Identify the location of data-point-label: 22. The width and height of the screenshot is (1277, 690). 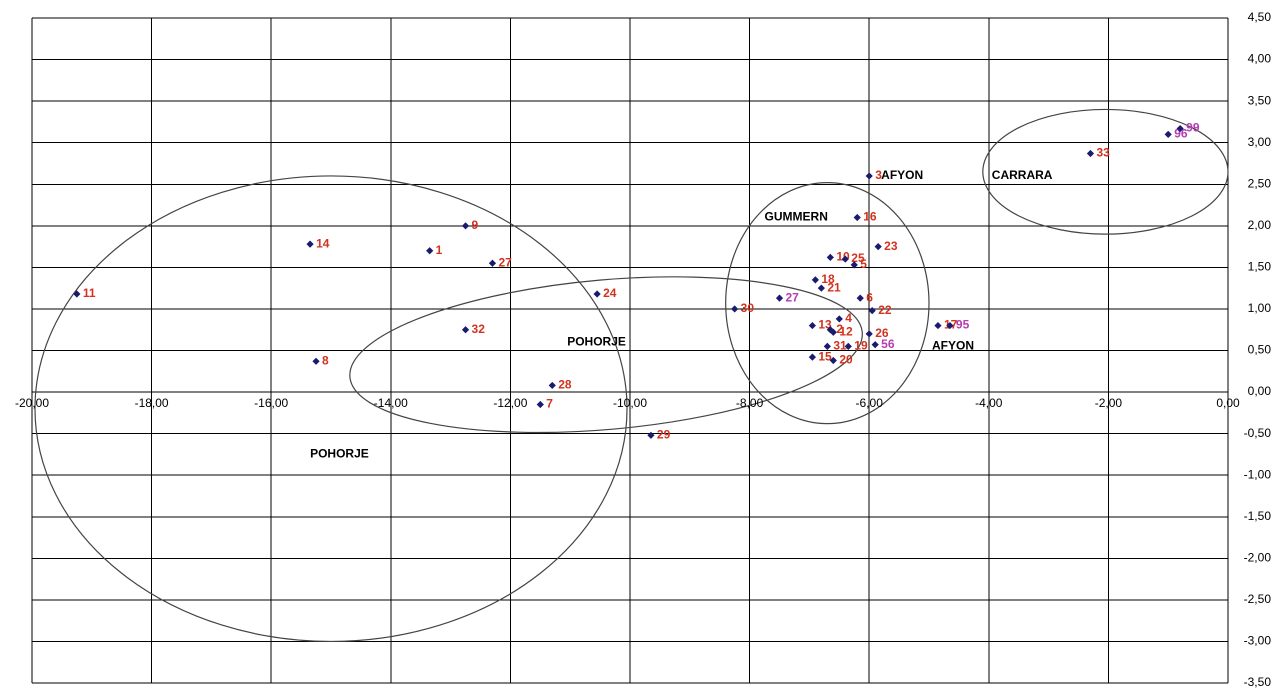
(885, 310).